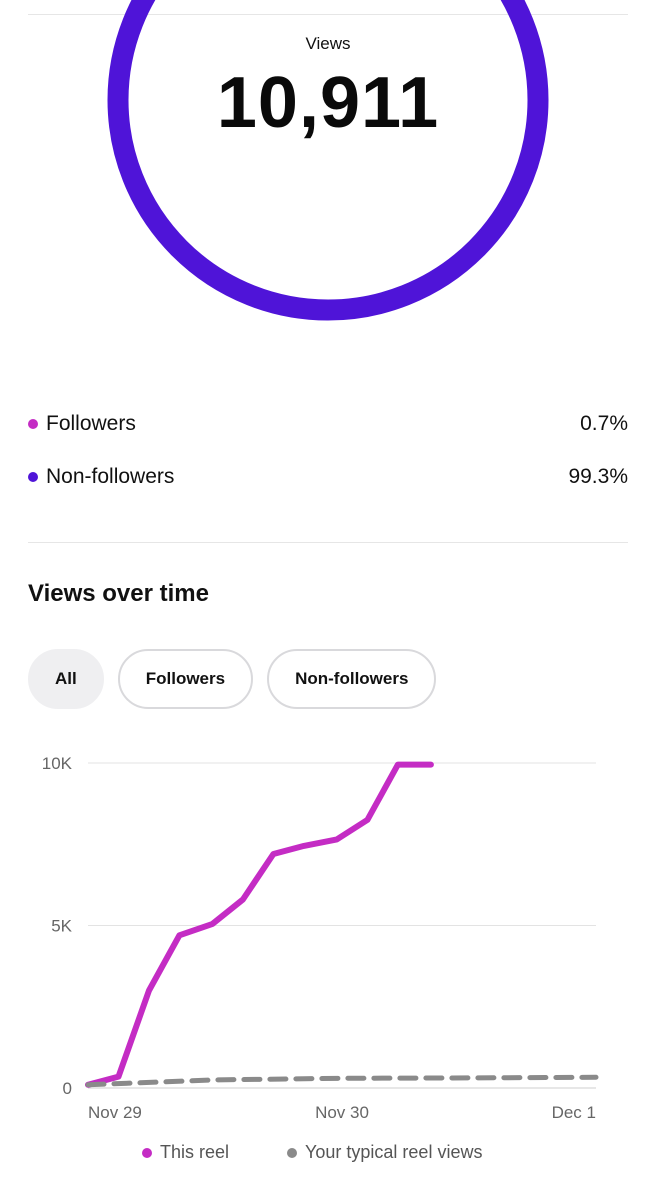 The image size is (656, 1200). What do you see at coordinates (195, 1152) in the screenshot?
I see `legend-label: This reel` at bounding box center [195, 1152].